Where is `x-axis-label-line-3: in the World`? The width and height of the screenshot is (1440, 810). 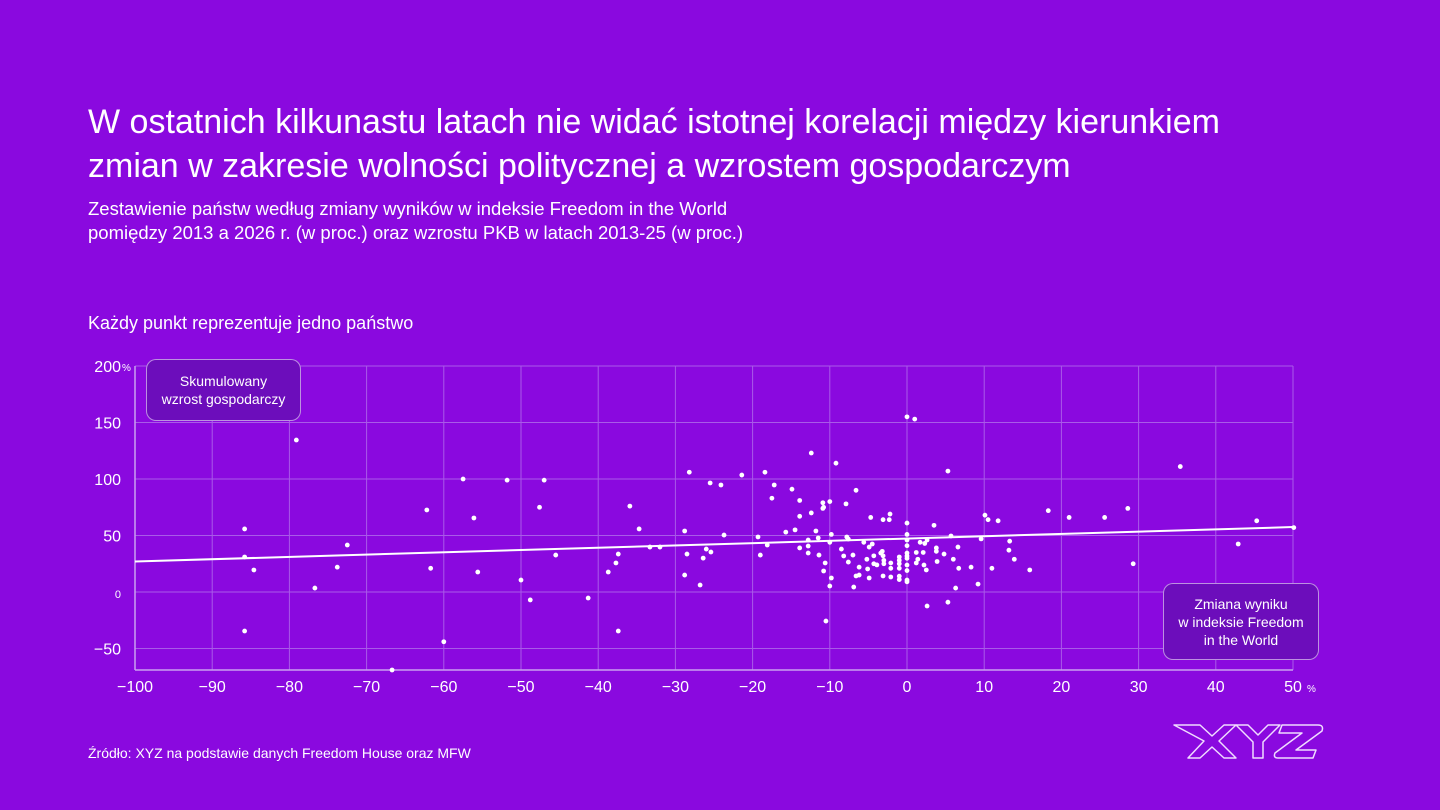
x-axis-label-line-3: in the World is located at coordinates (1241, 639).